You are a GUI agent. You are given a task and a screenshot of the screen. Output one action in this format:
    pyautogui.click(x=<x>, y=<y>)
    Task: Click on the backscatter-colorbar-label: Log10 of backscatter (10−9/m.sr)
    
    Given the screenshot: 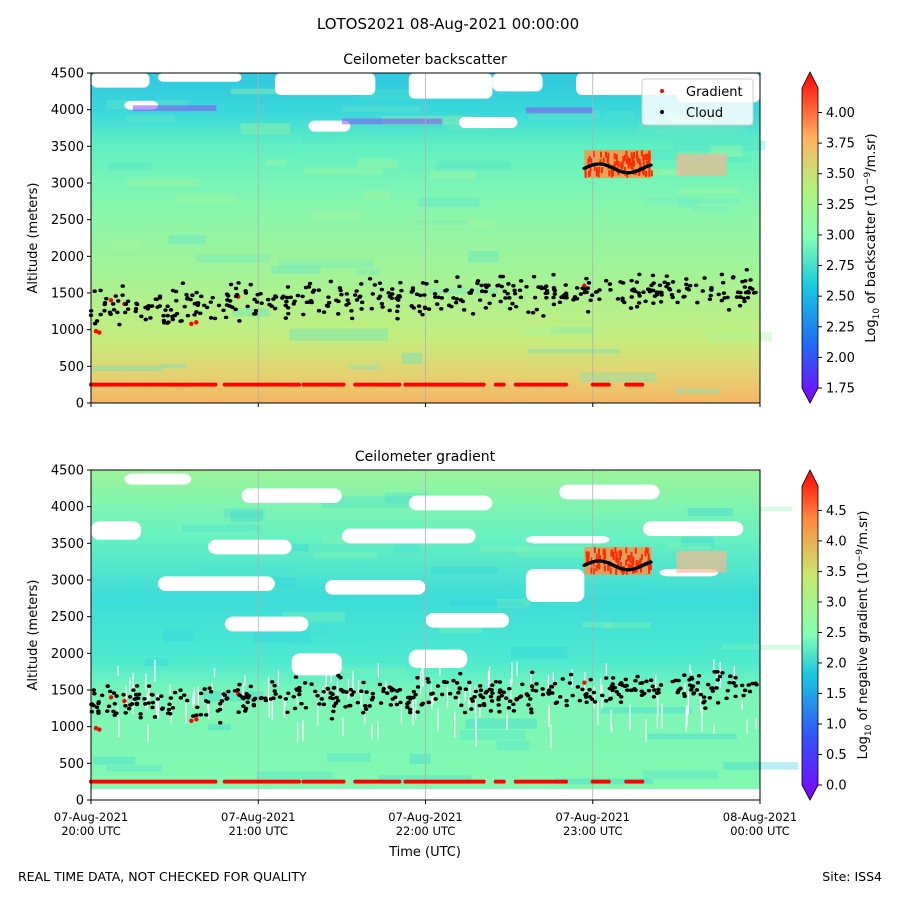 What is the action you would take?
    pyautogui.click(x=872, y=237)
    